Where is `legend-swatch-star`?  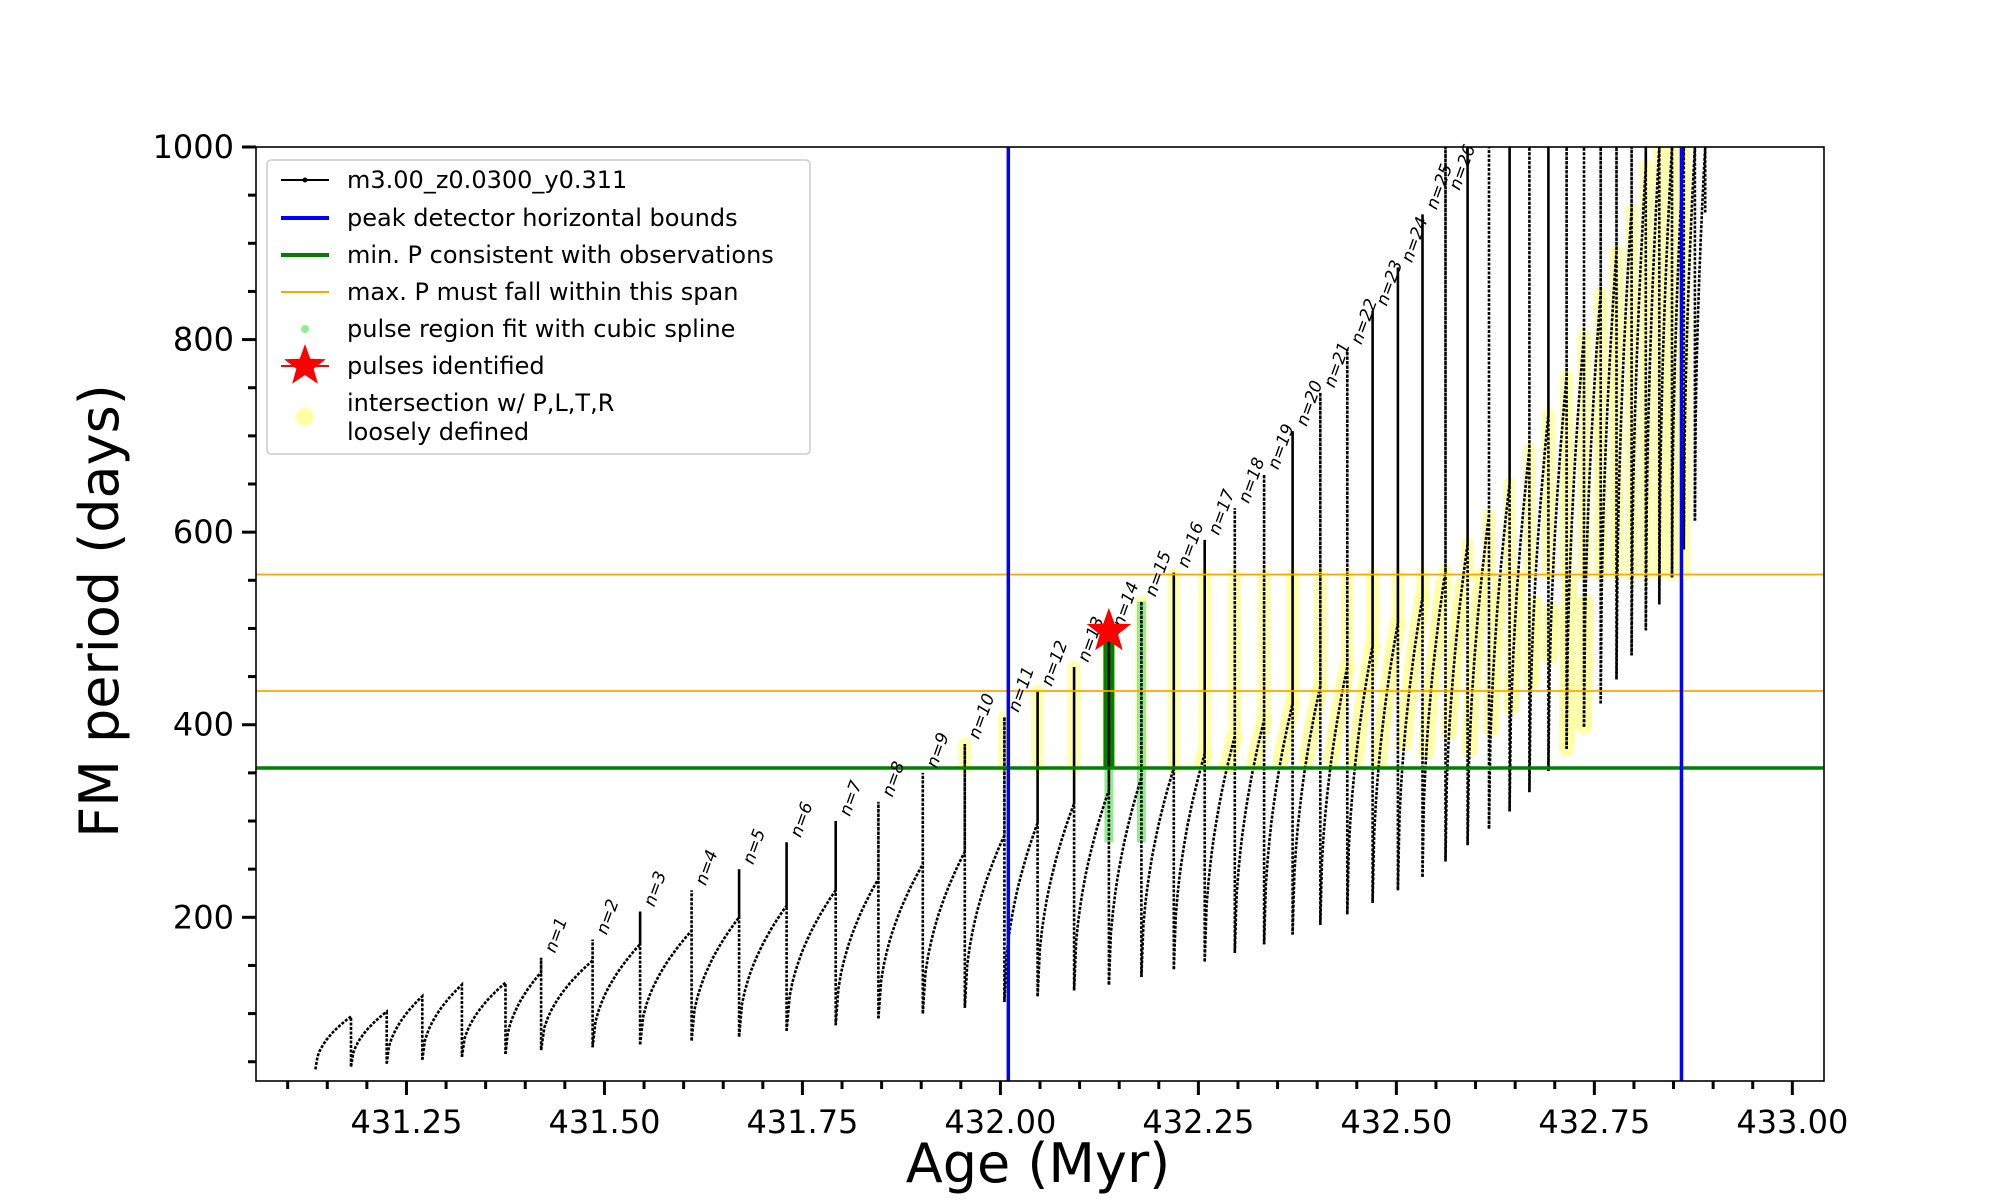 legend-swatch-star is located at coordinates (305, 364).